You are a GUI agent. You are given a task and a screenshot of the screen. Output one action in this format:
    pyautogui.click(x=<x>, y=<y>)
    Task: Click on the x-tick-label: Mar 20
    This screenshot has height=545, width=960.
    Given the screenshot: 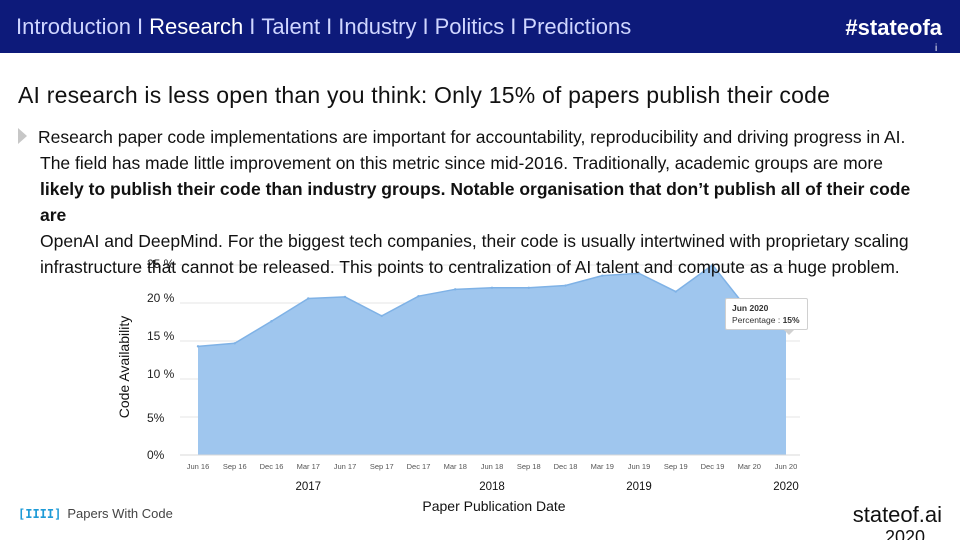 What is the action you would take?
    pyautogui.click(x=749, y=466)
    